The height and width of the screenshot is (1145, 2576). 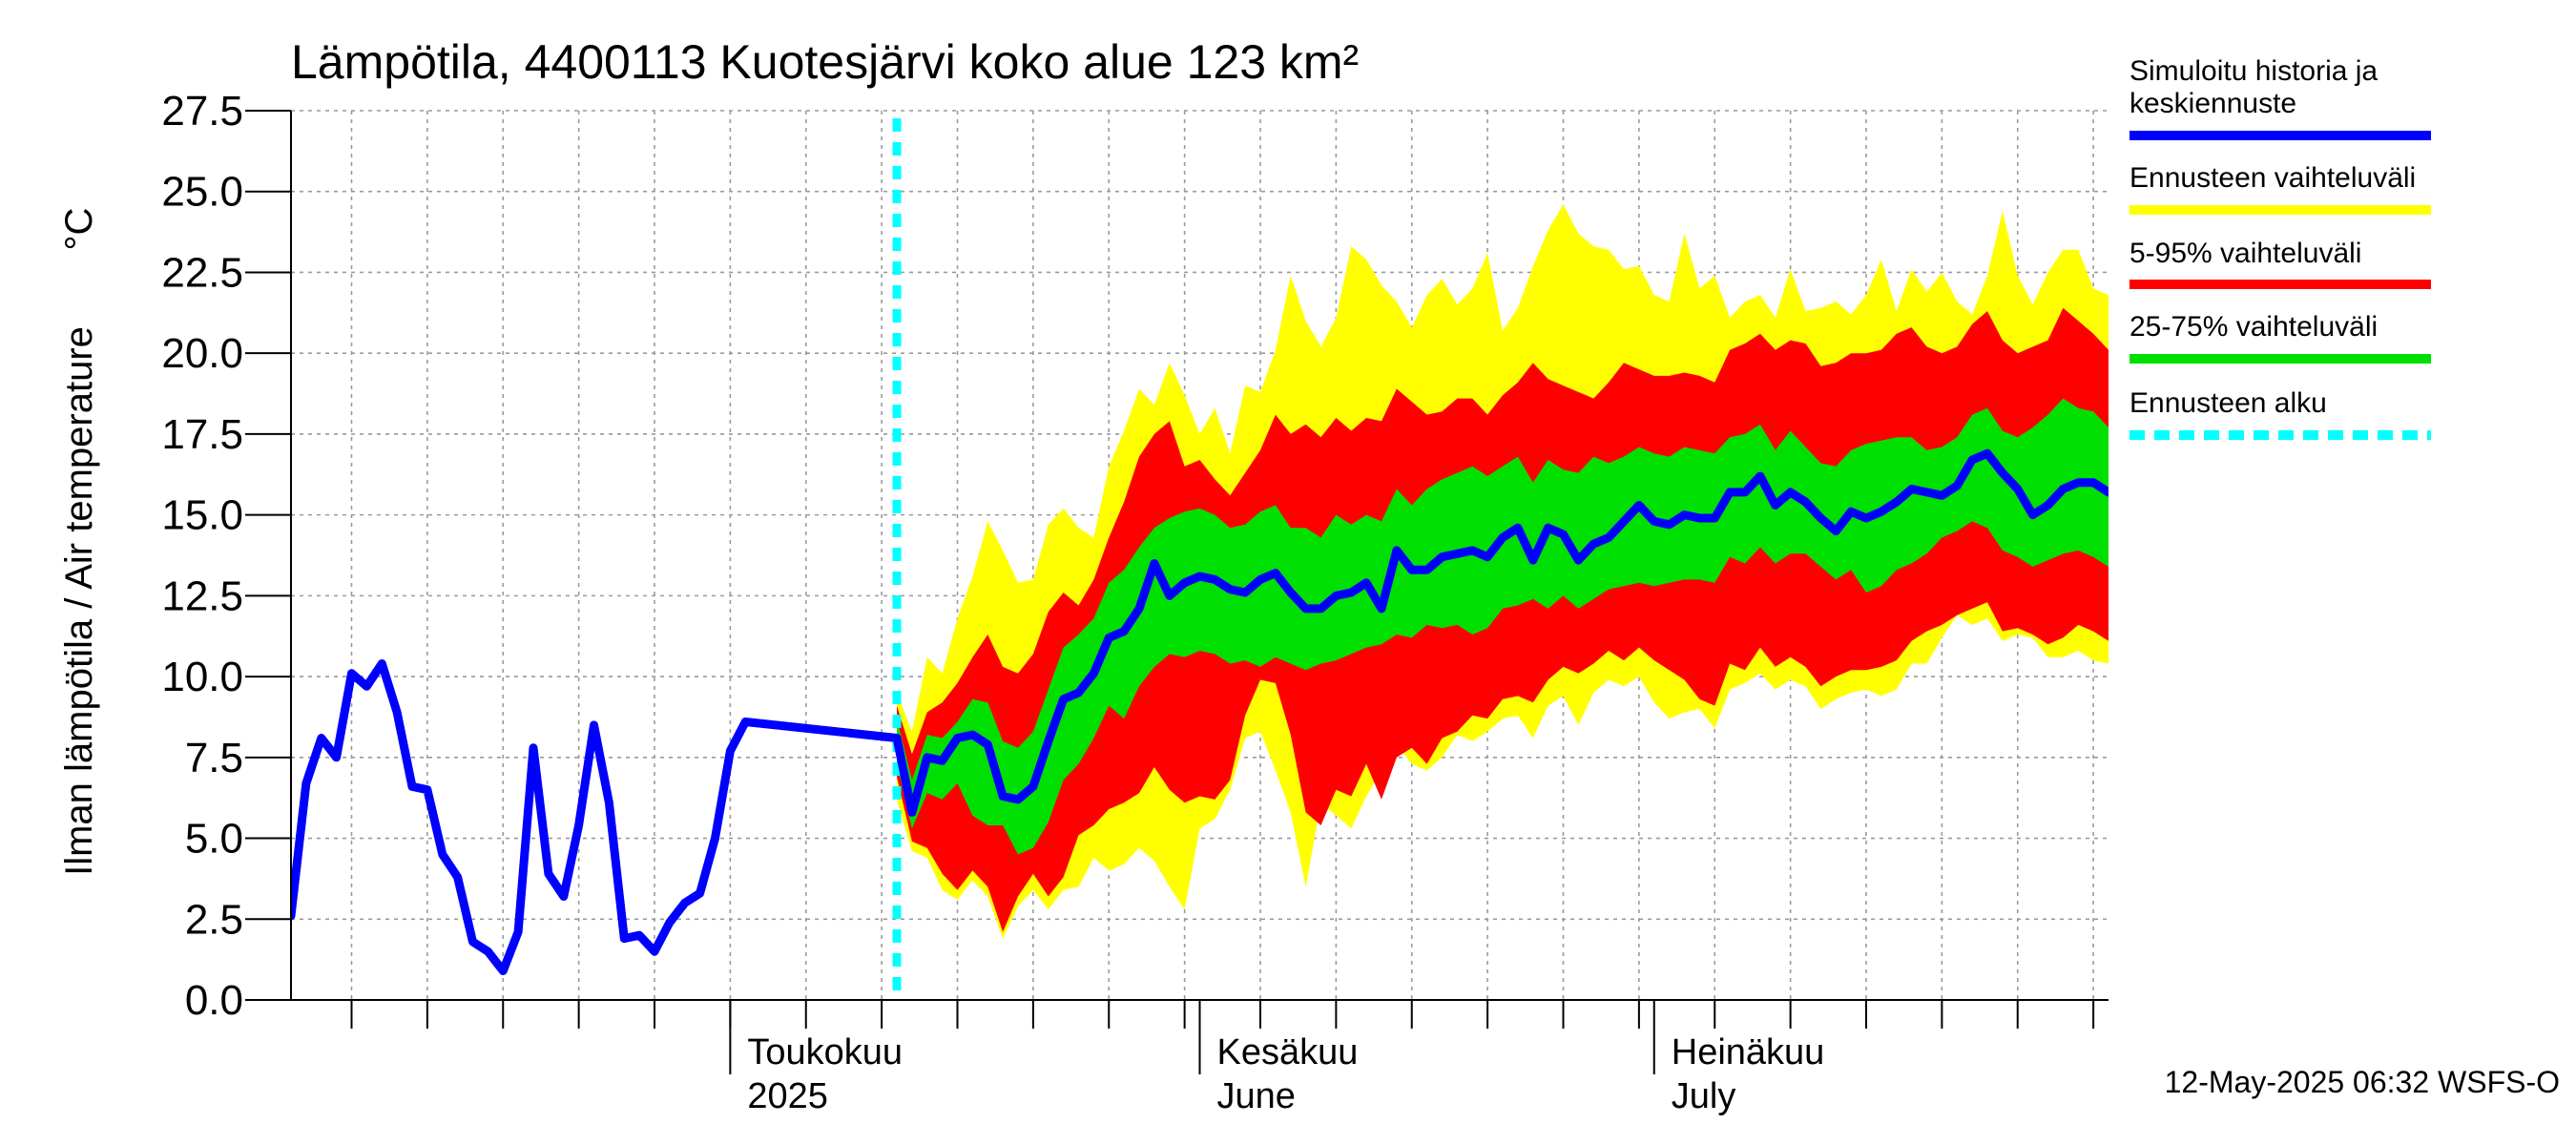 What do you see at coordinates (2272, 178) in the screenshot?
I see `legend-label: Ennusteen vaihteluväli` at bounding box center [2272, 178].